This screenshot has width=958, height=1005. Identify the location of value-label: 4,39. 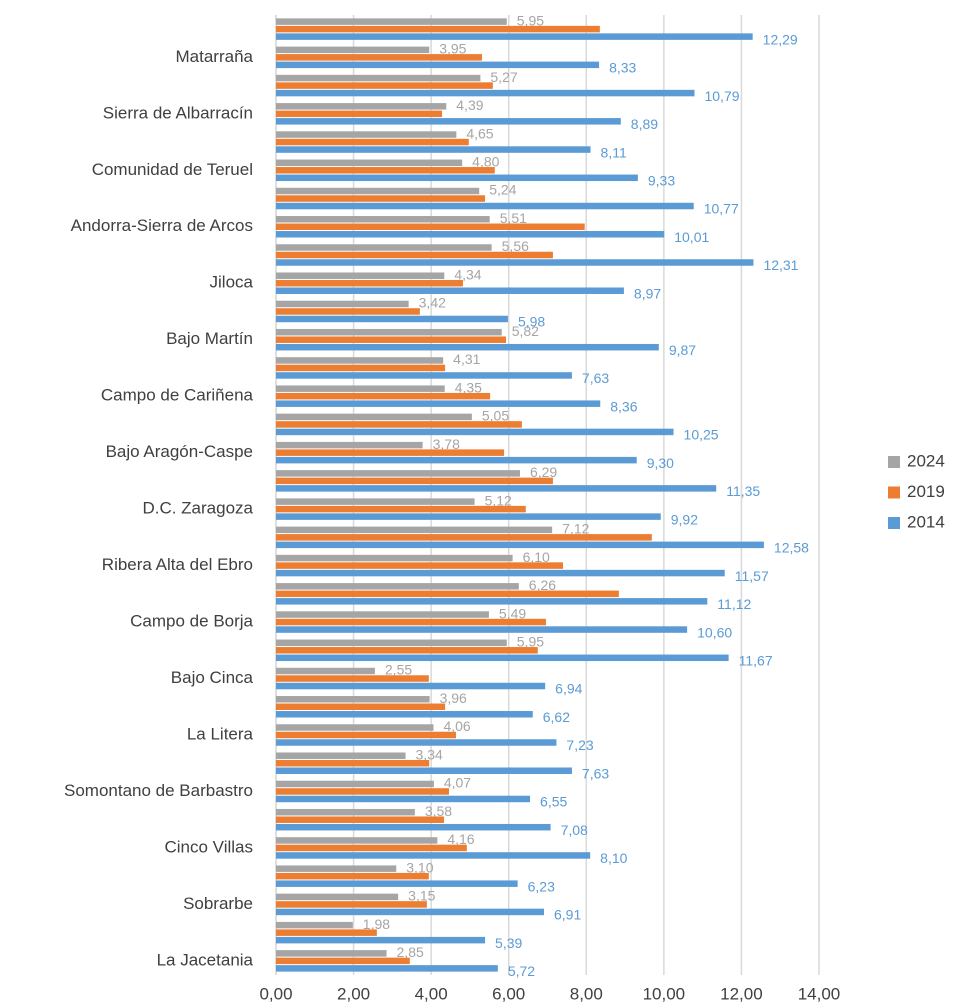
(469, 105).